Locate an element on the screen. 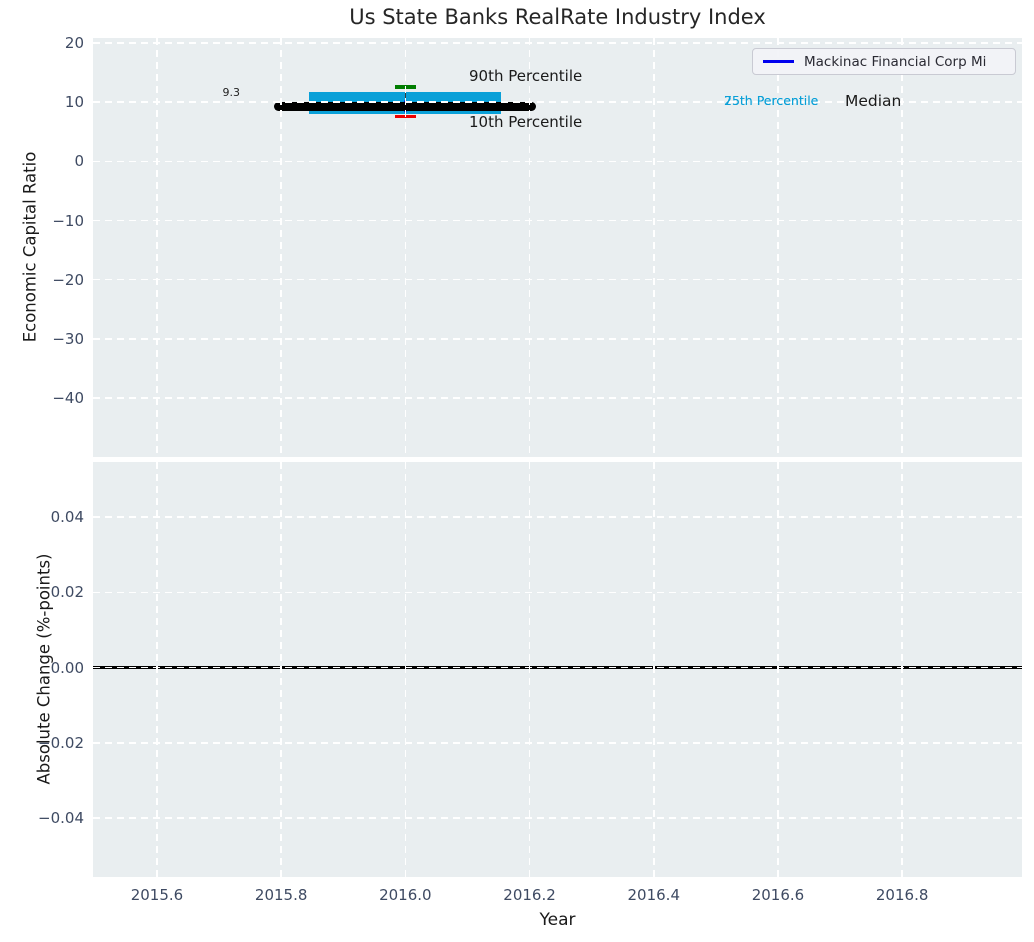 The image size is (1034, 942). chart-title: Us State Banks RealRate Industry Index is located at coordinates (557, 17).